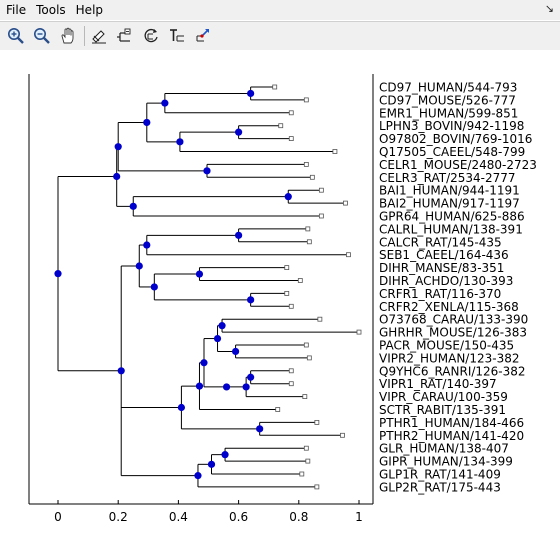 This screenshot has width=560, height=533. What do you see at coordinates (125, 36) in the screenshot?
I see `collapse-node-button` at bounding box center [125, 36].